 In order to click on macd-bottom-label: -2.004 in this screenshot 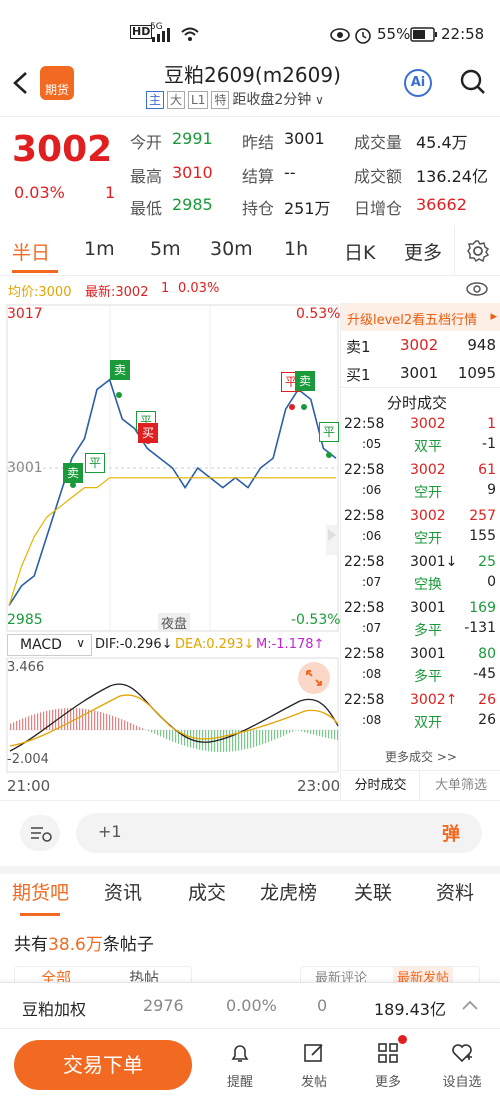, I will do `click(28, 759)`.